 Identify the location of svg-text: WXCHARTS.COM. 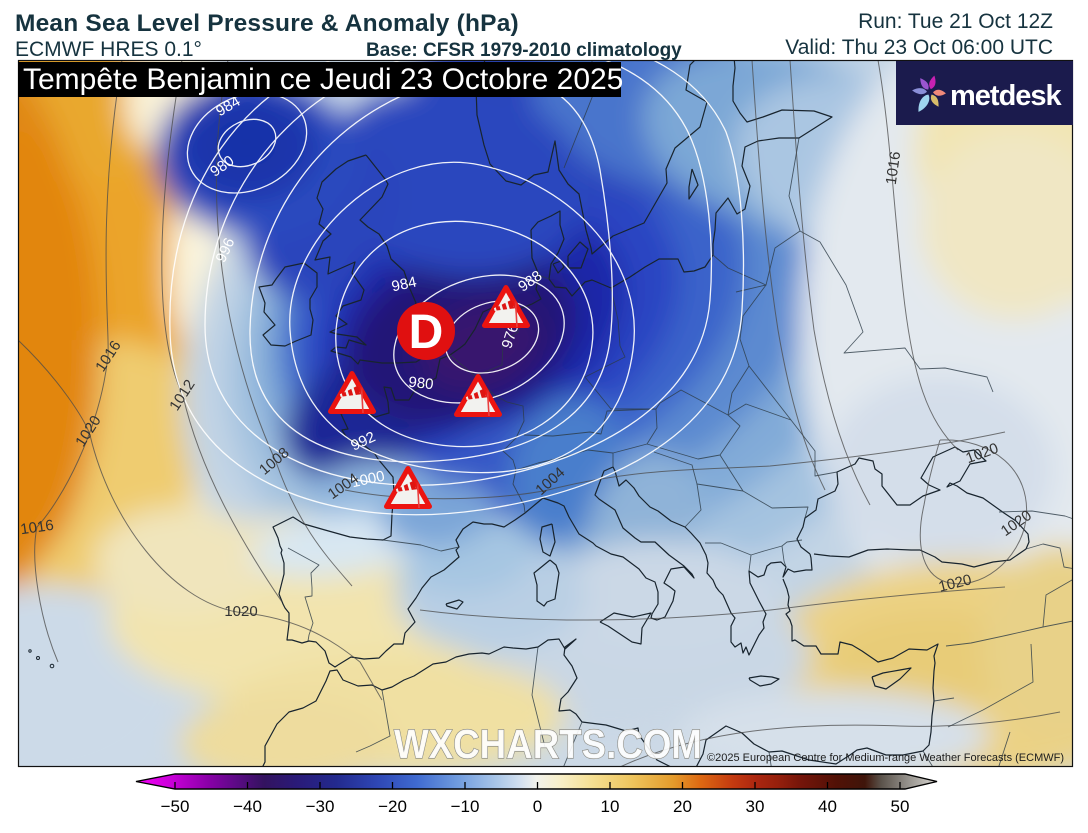
(548, 744).